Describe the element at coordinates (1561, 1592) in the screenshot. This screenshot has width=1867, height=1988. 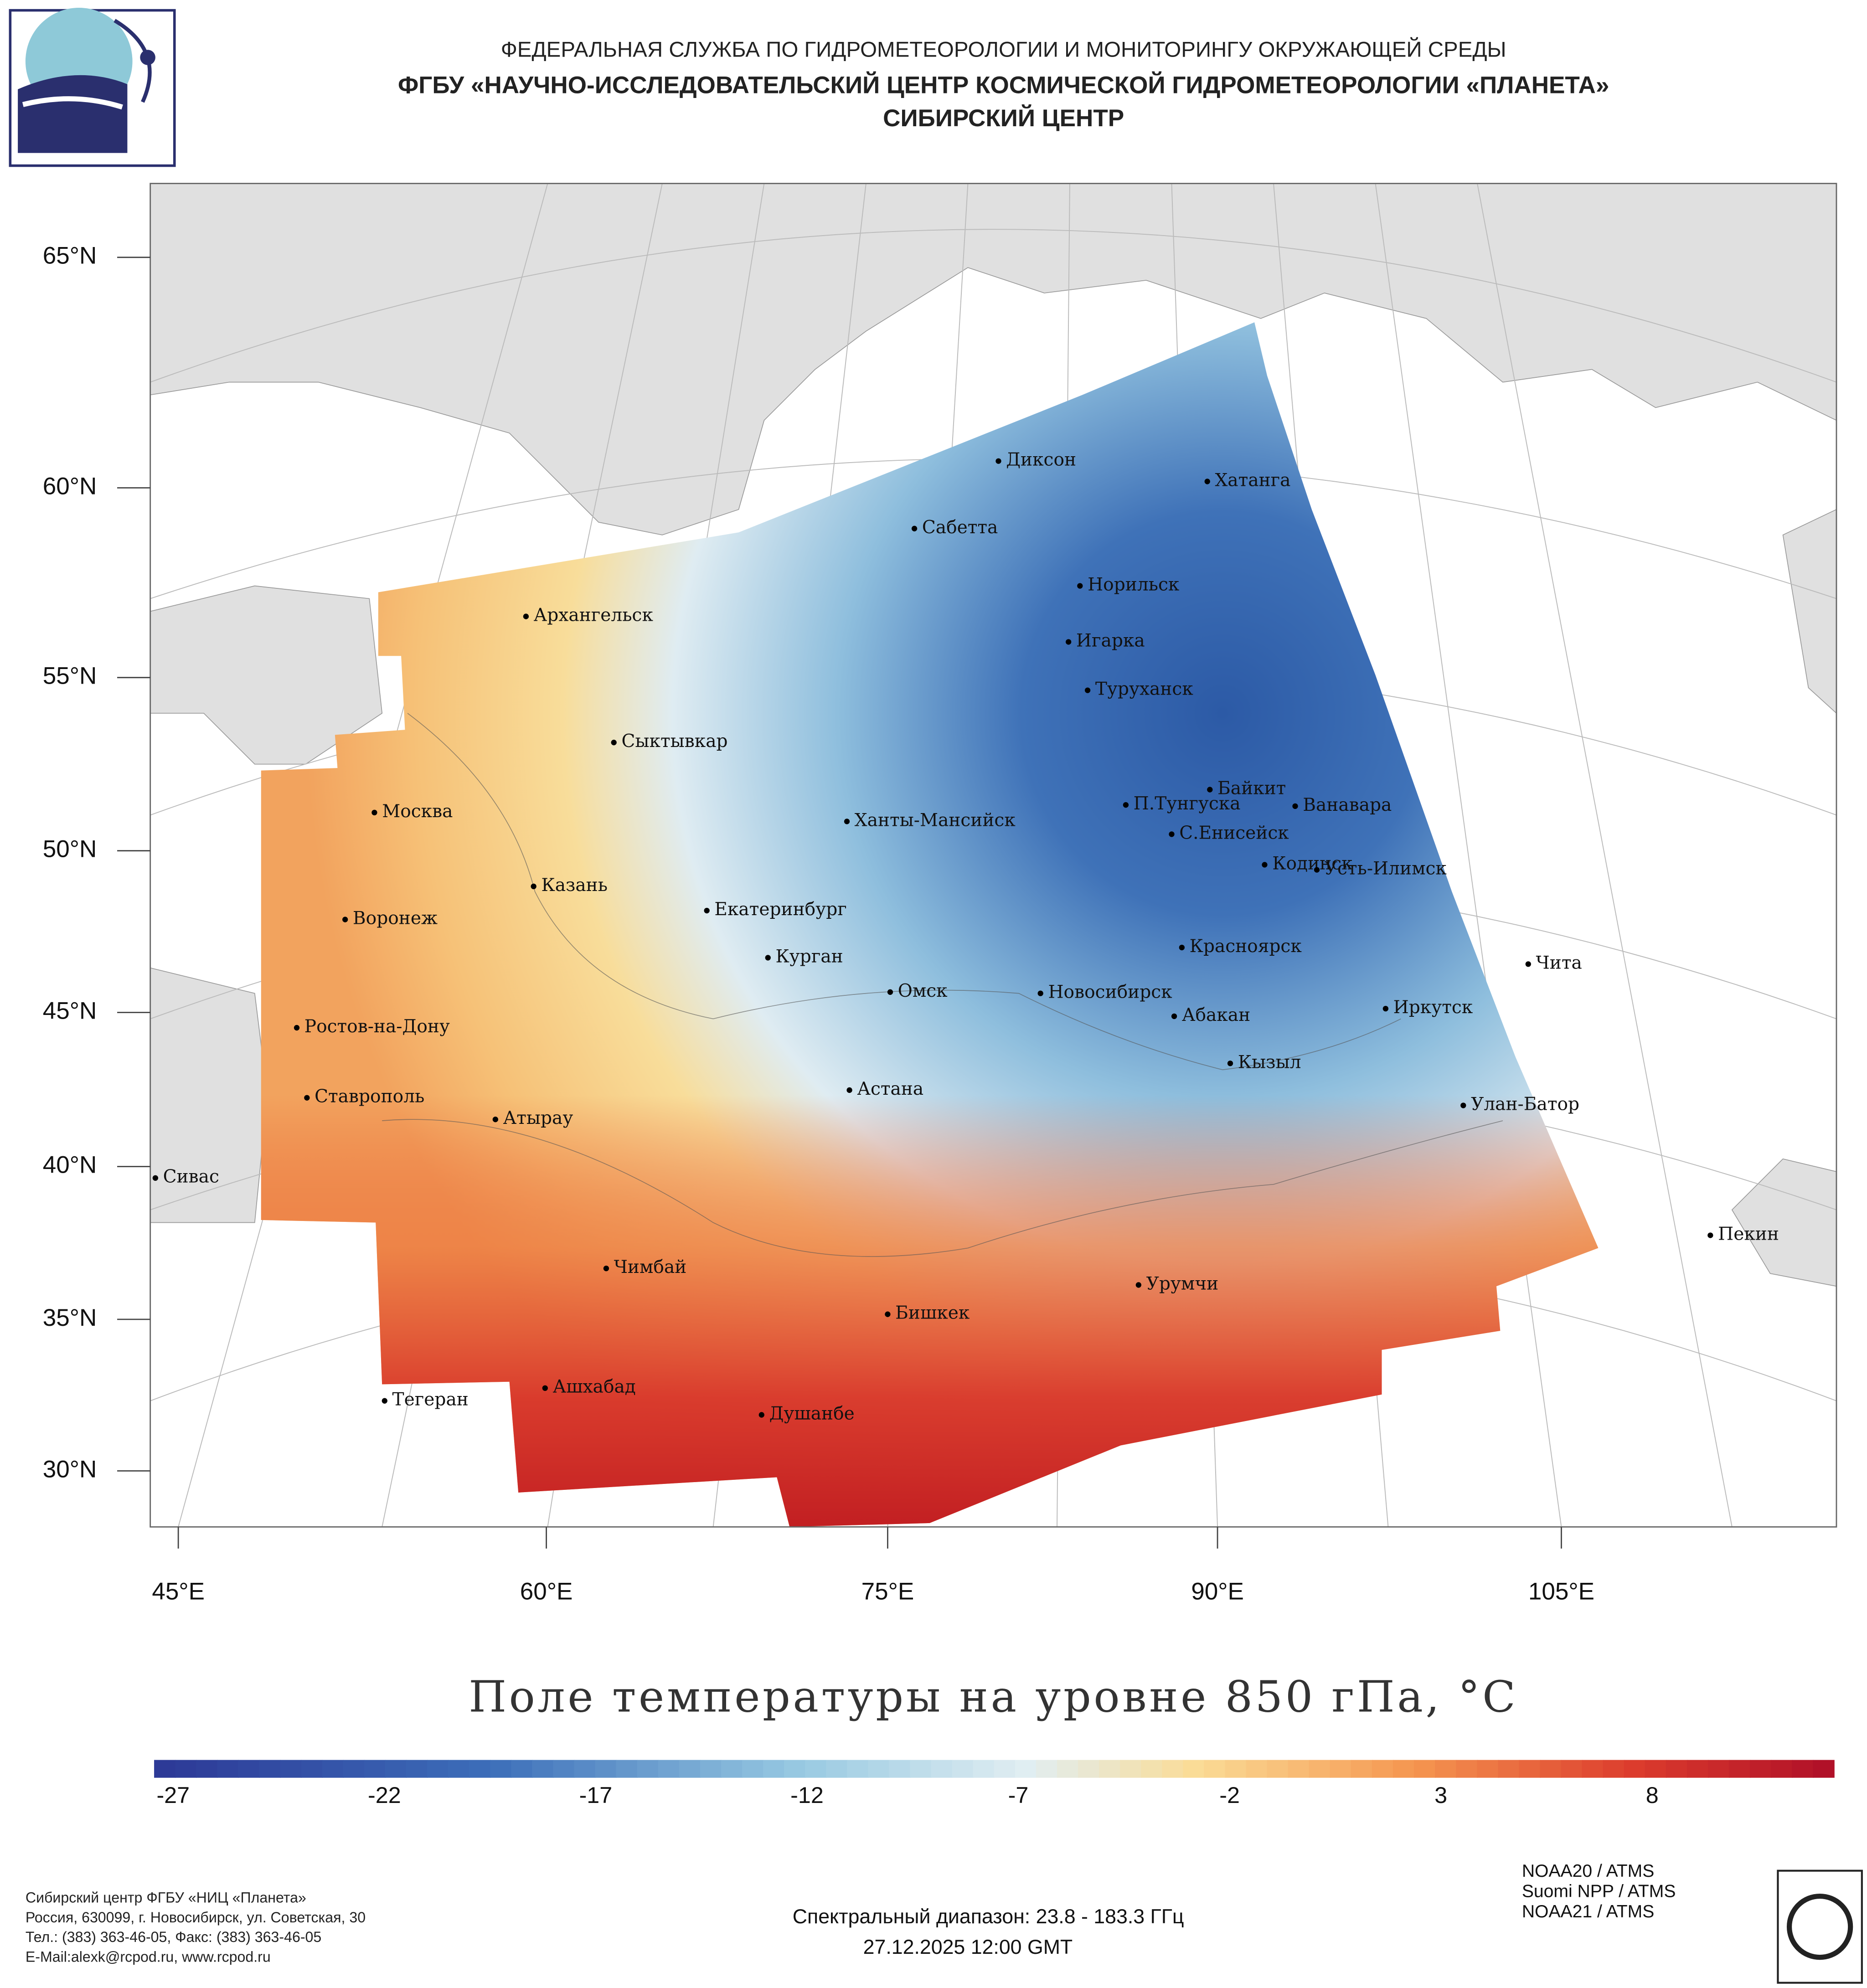
I see `lon-label: 105°E` at that location.